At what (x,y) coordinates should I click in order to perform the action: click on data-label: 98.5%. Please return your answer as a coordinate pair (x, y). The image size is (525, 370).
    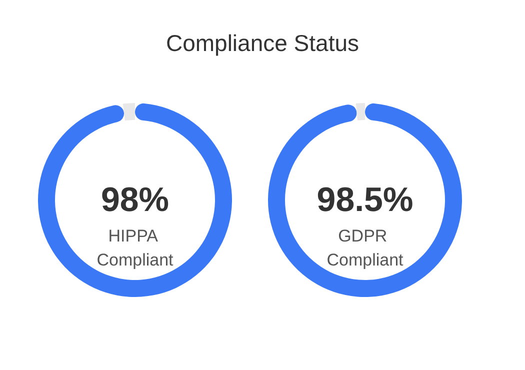
    Looking at the image, I should click on (365, 200).